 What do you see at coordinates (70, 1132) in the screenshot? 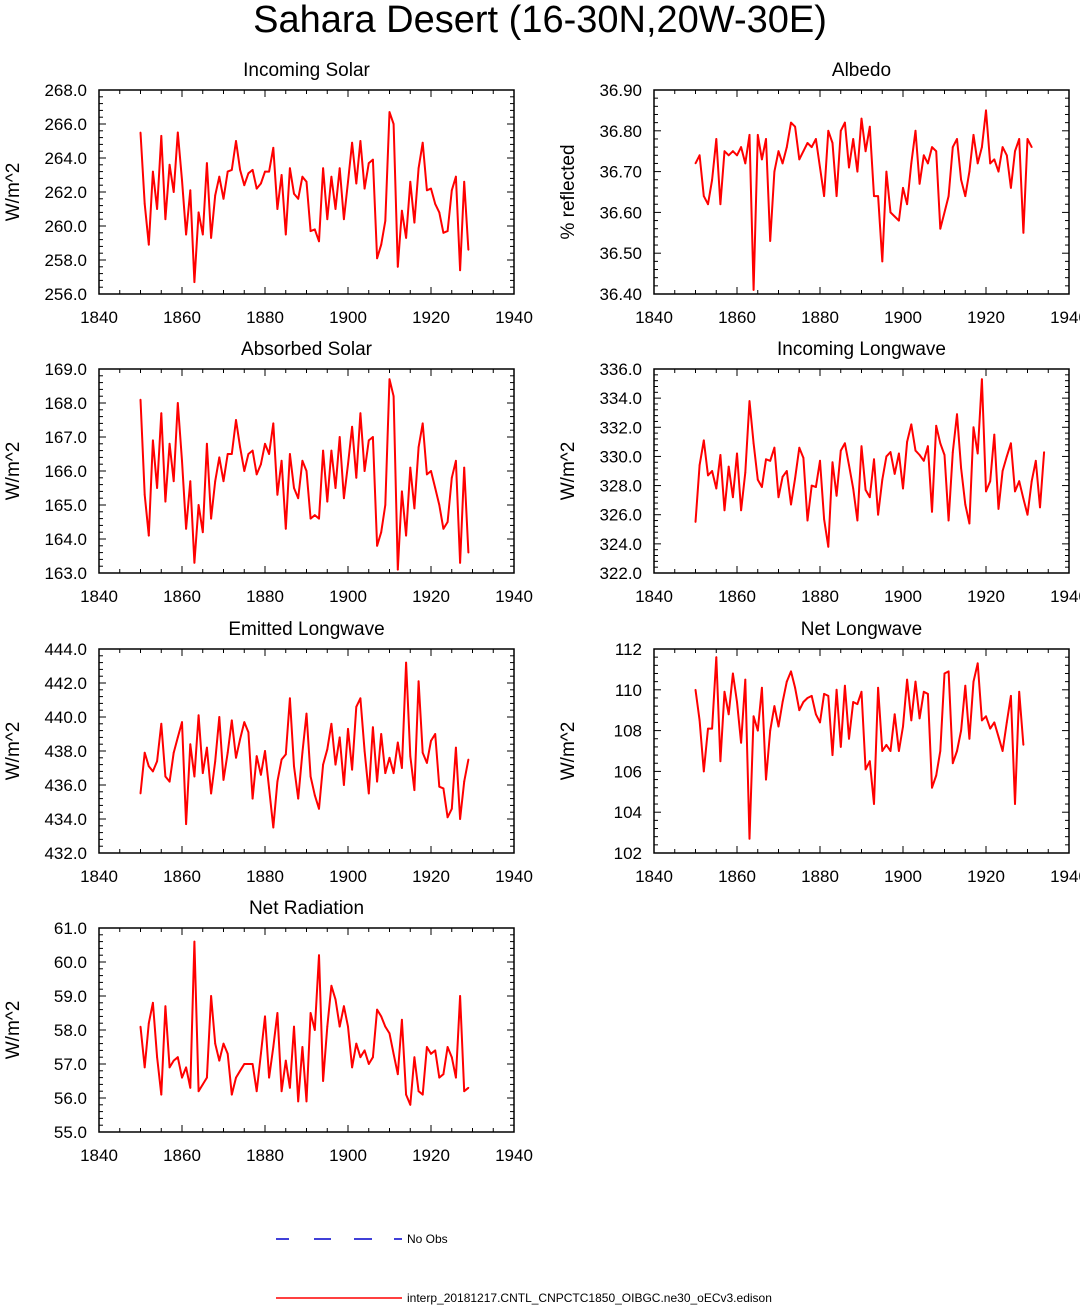
I see `y-tick-label: 55.0` at bounding box center [70, 1132].